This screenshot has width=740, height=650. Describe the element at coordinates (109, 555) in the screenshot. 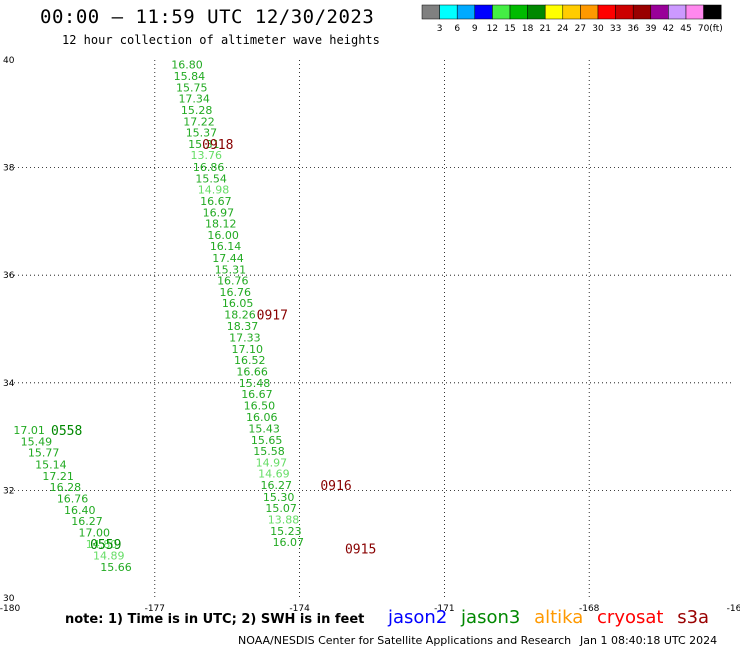

I see `wave-height-label: 14.89` at that location.